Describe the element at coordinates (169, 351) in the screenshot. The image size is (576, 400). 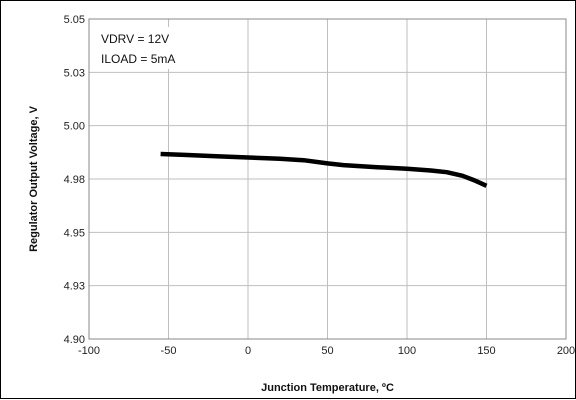
I see `x-tick-label: -50` at that location.